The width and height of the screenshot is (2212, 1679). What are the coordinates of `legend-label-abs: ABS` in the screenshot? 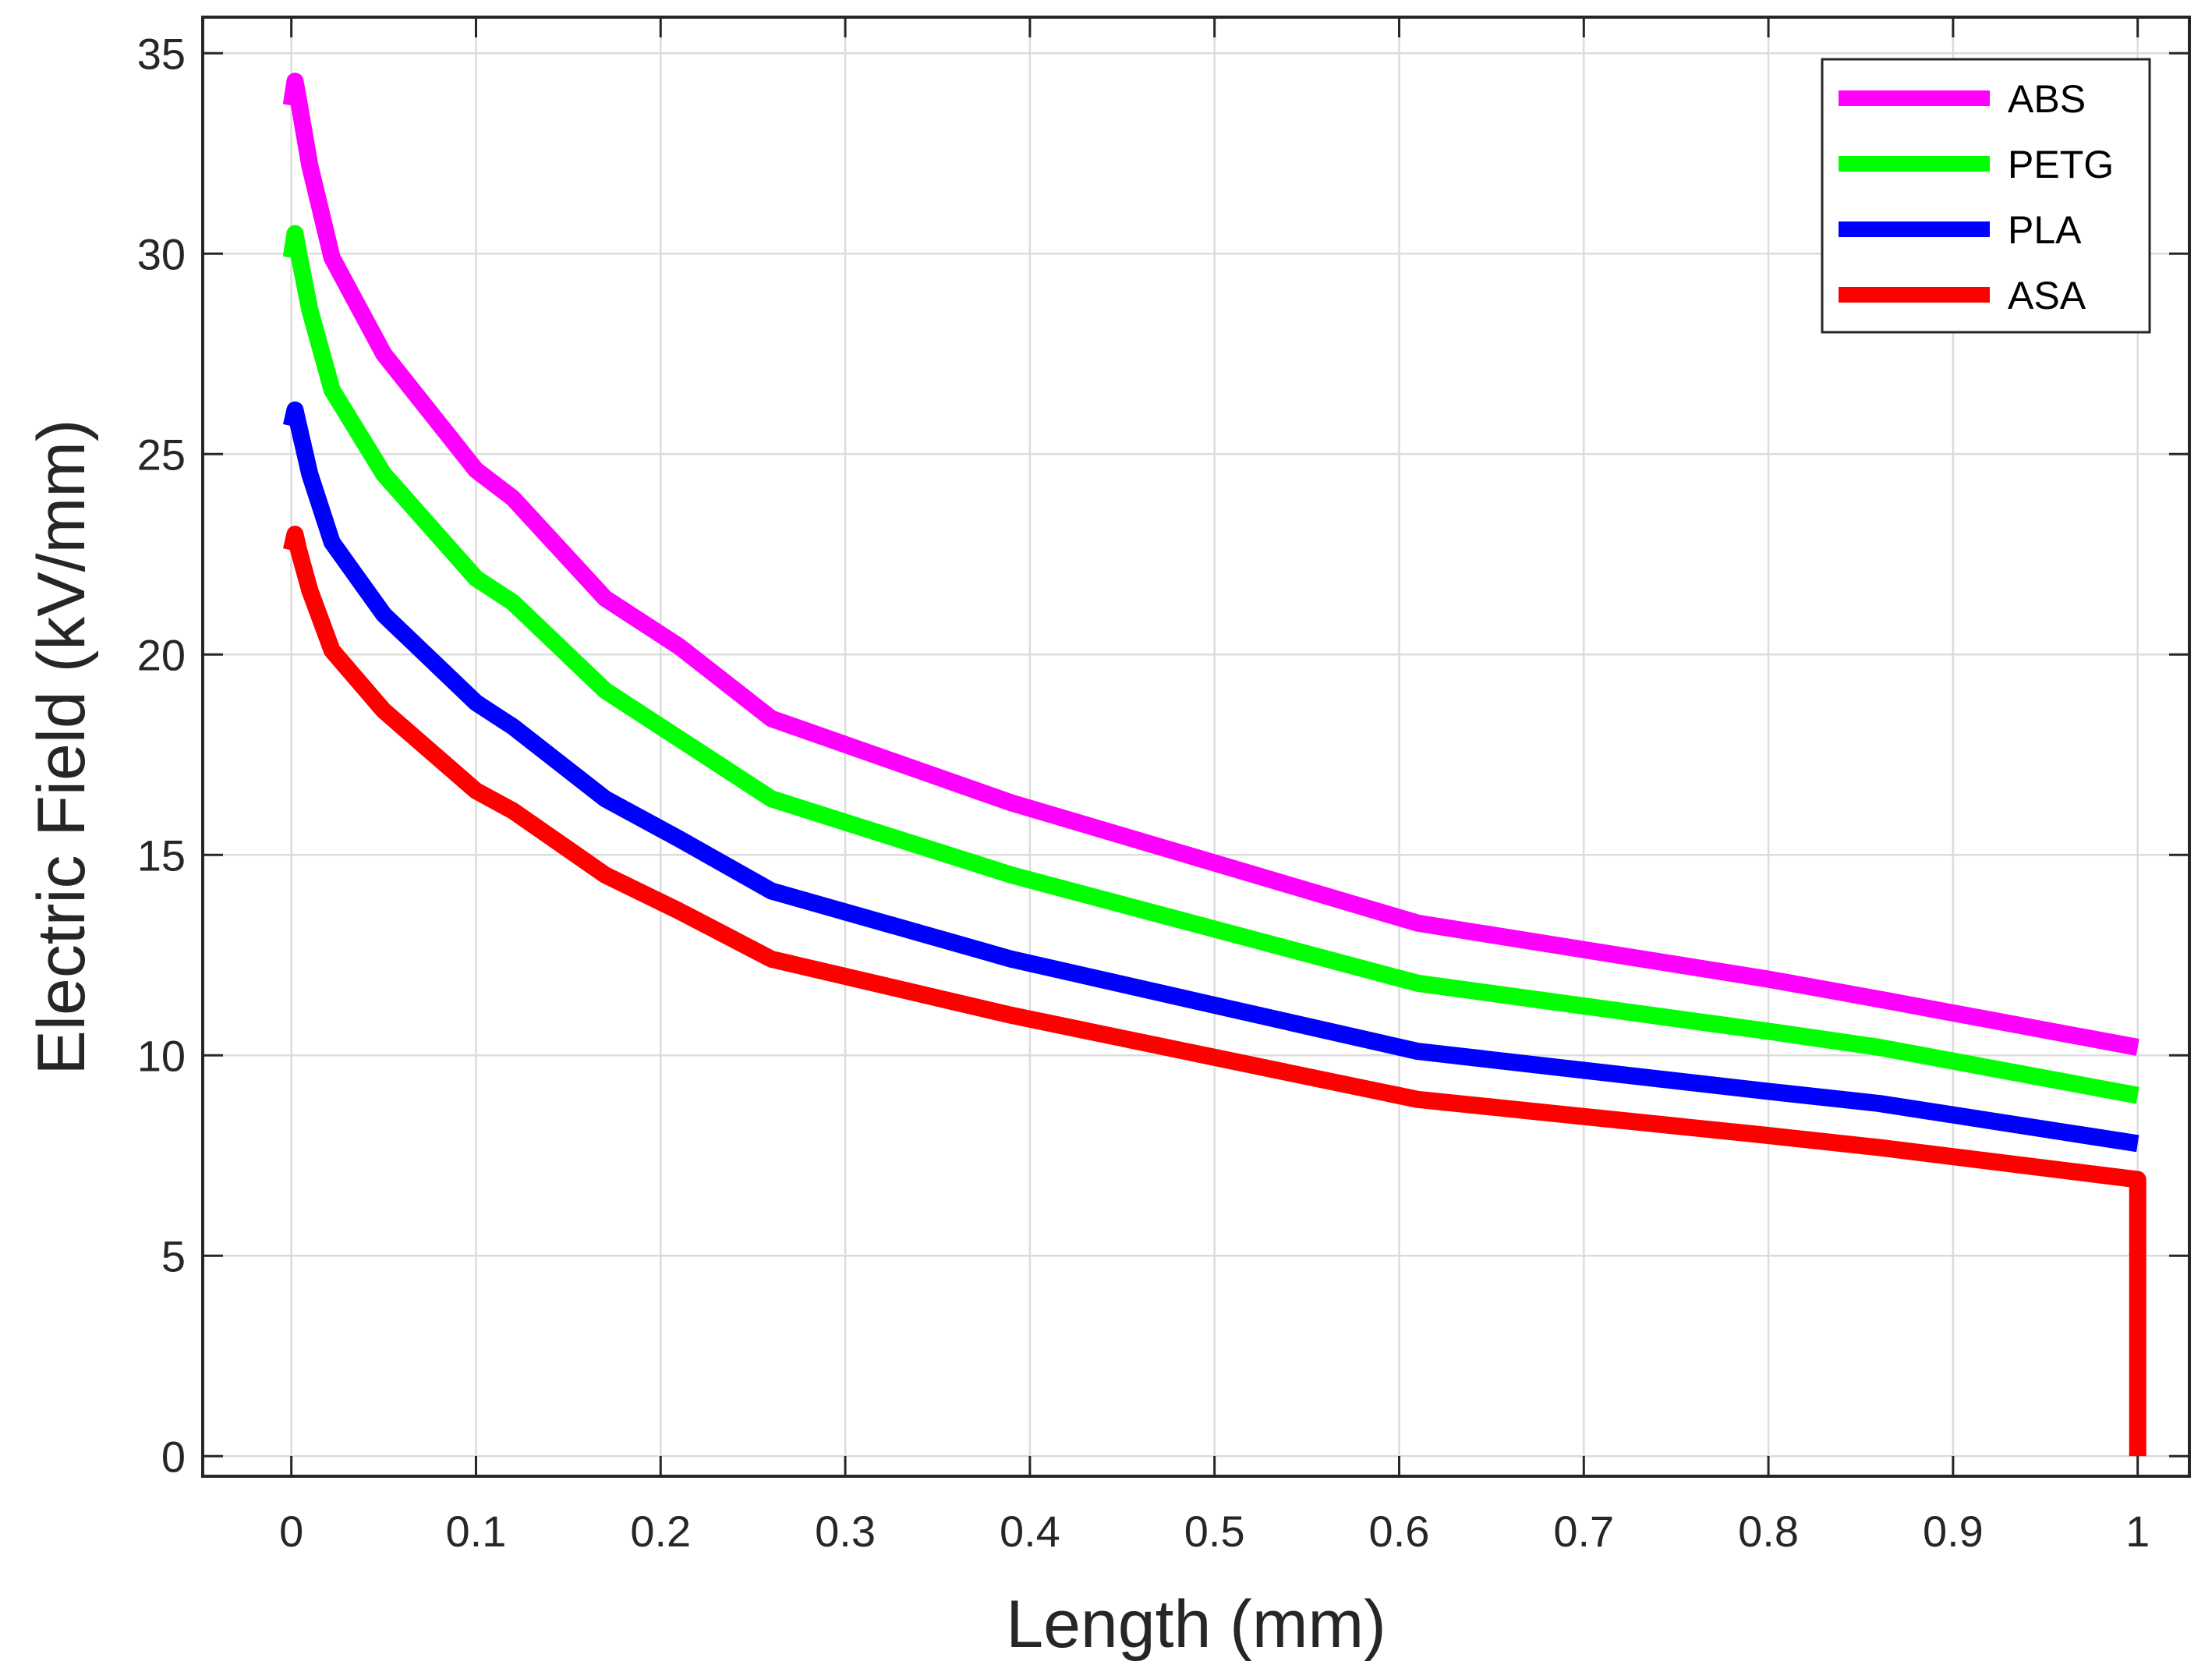 It's located at (2047, 99).